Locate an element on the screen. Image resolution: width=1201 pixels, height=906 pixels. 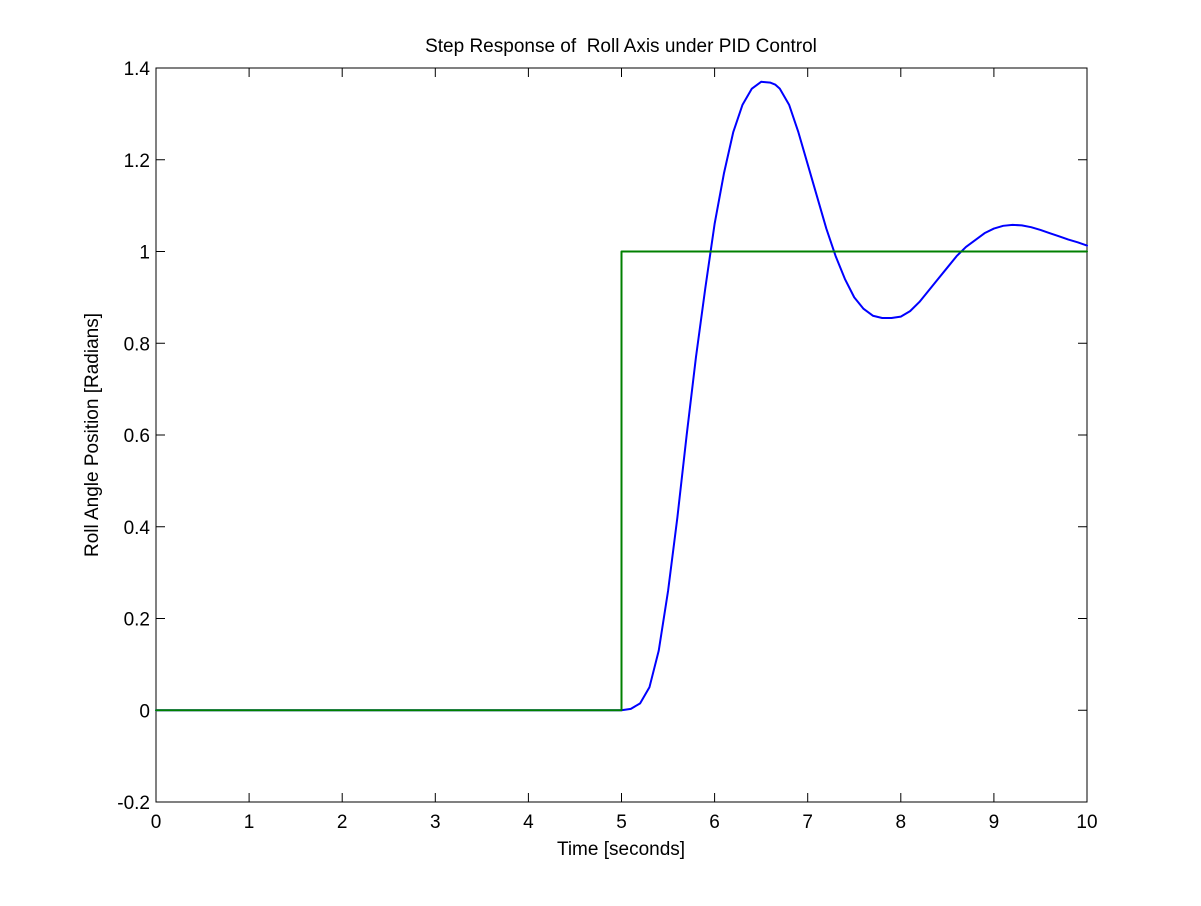
x-tick-label: 7 is located at coordinates (807, 822).